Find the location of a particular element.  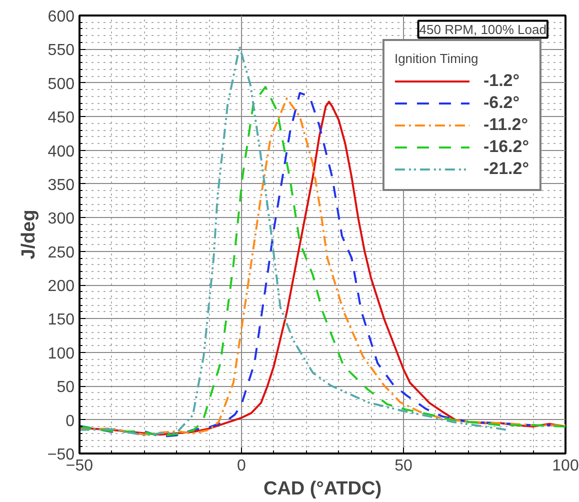

y-tick-label: 450 is located at coordinates (61, 118).